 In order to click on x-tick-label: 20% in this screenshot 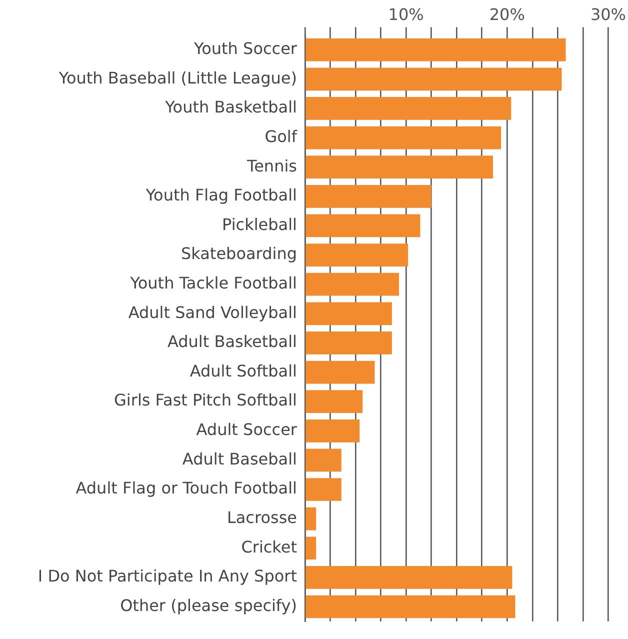, I will do `click(507, 14)`.